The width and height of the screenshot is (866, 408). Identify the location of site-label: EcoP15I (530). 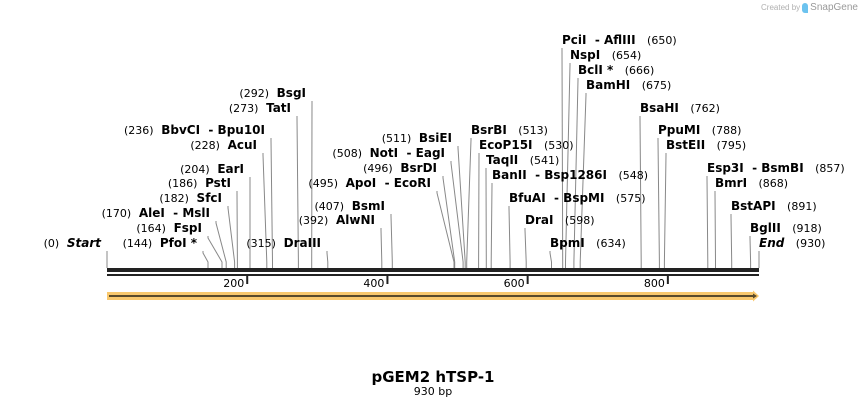
(526, 145).